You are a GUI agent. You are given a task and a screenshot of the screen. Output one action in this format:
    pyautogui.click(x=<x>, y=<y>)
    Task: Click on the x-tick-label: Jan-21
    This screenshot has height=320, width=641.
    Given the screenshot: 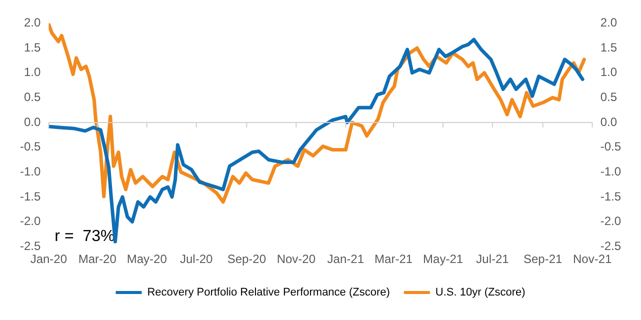 What is the action you would take?
    pyautogui.click(x=345, y=259)
    